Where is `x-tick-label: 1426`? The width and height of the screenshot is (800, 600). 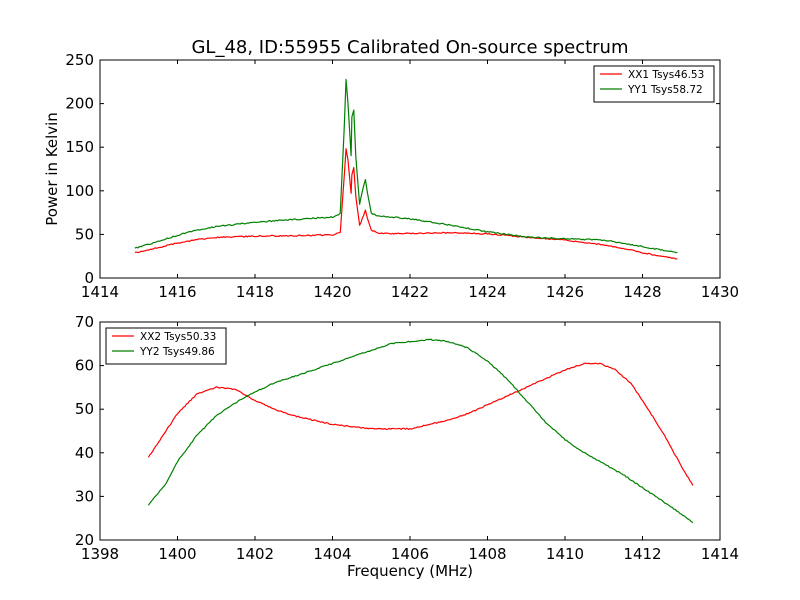 x-tick-label: 1426 is located at coordinates (565, 292).